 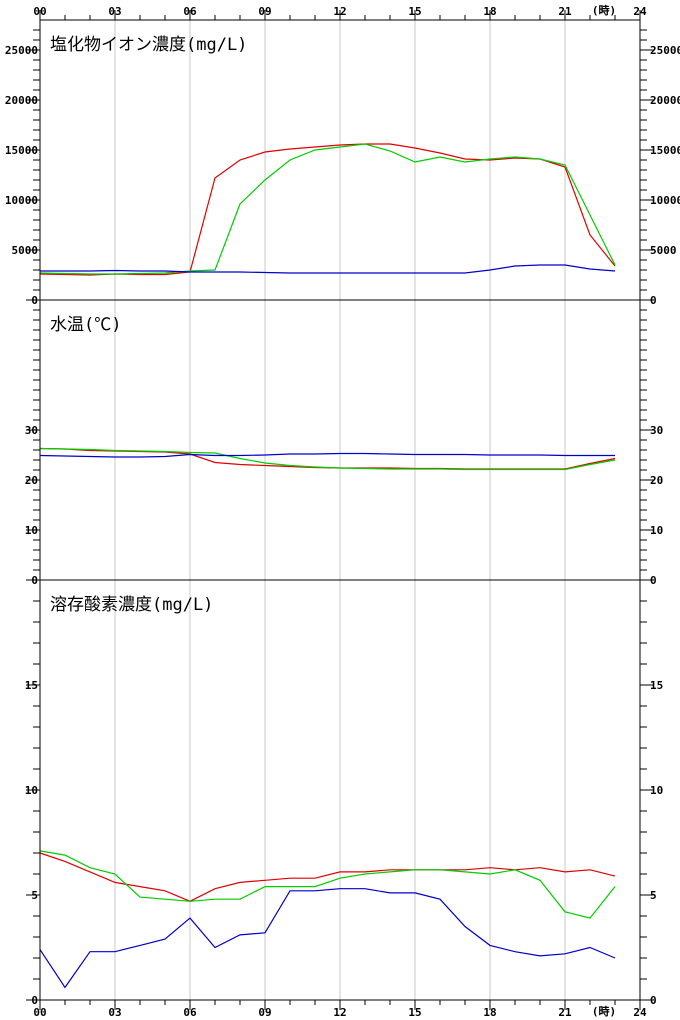 What do you see at coordinates (190, 11) in the screenshot?
I see `x-tick-label-top: 06` at bounding box center [190, 11].